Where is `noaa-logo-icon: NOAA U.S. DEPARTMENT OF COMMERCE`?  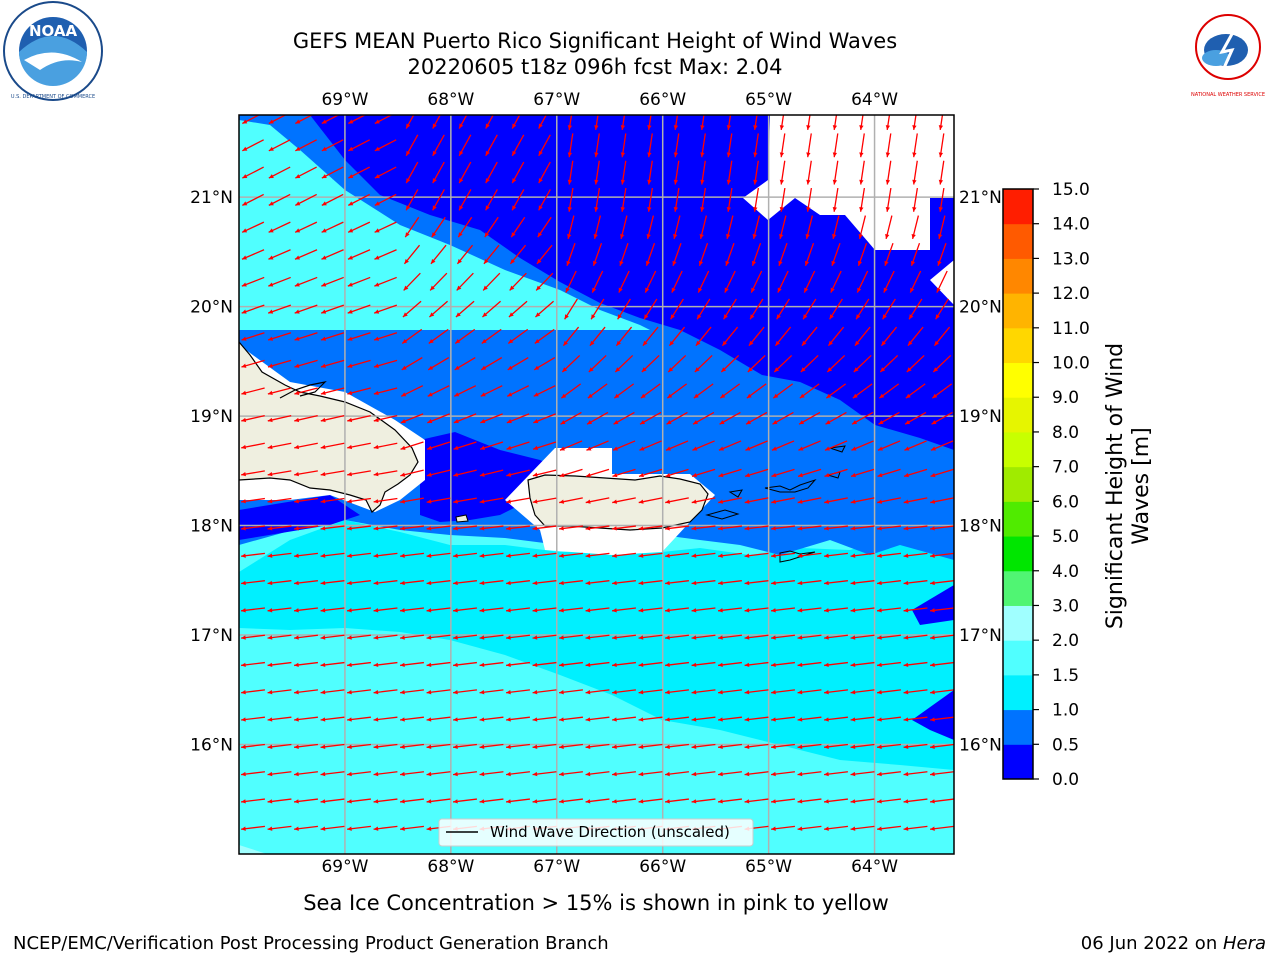
noaa-logo-icon: NOAA U.S. DEPARTMENT OF COMMERCE is located at coordinates (53, 51).